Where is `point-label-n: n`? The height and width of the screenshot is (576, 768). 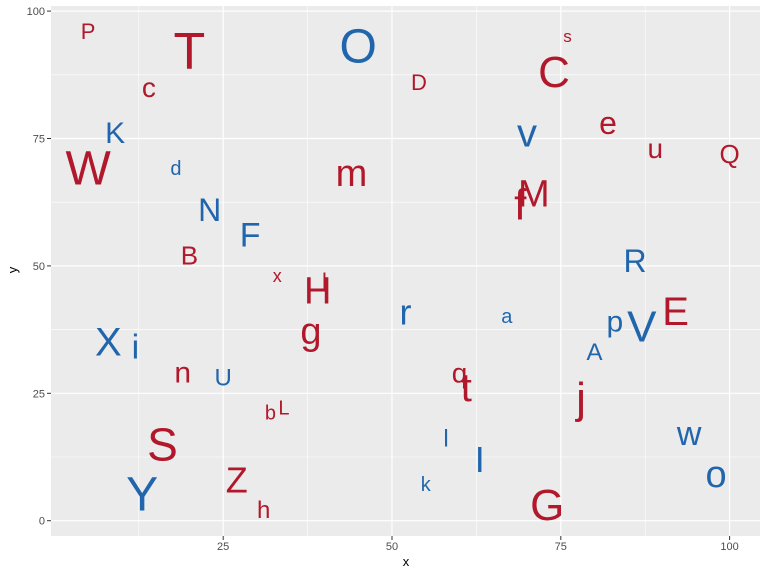
point-label-n: n is located at coordinates (182, 372).